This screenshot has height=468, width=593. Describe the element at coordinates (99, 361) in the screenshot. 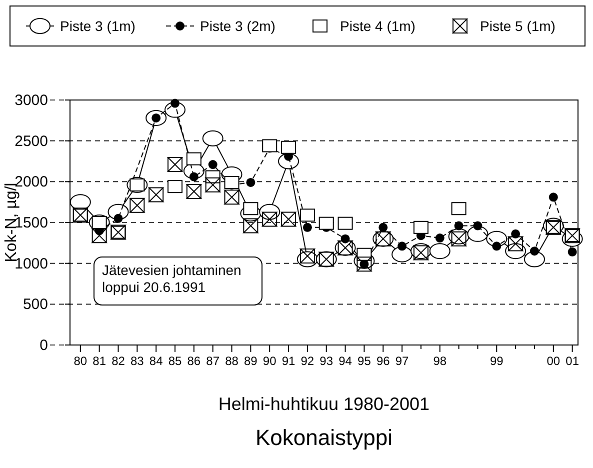

I see `x-tick-label: 81` at that location.